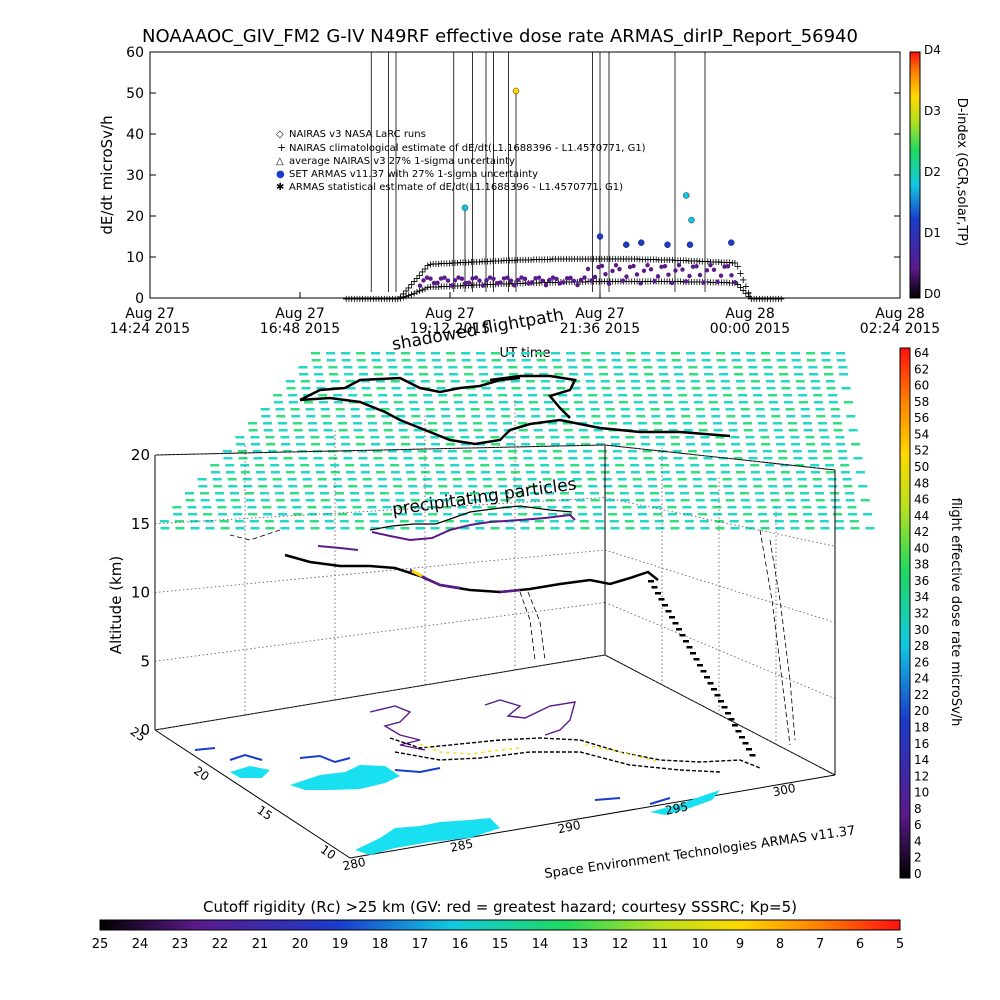 The image size is (1000, 1000). What do you see at coordinates (921, 711) in the screenshot?
I see `dose-tick-10: 20` at bounding box center [921, 711].